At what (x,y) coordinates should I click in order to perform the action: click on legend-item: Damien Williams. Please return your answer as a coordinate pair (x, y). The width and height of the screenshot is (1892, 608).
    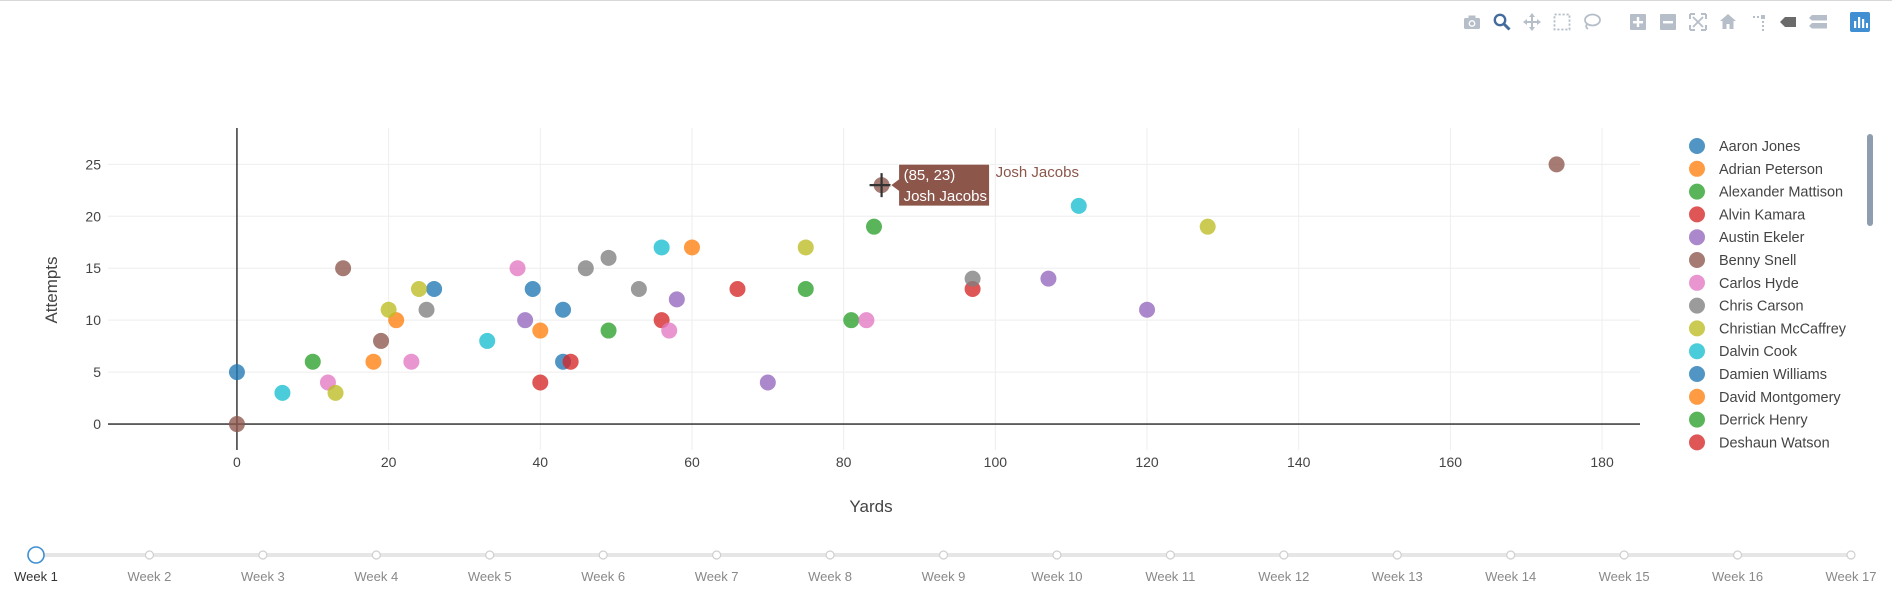
    Looking at the image, I should click on (1758, 374).